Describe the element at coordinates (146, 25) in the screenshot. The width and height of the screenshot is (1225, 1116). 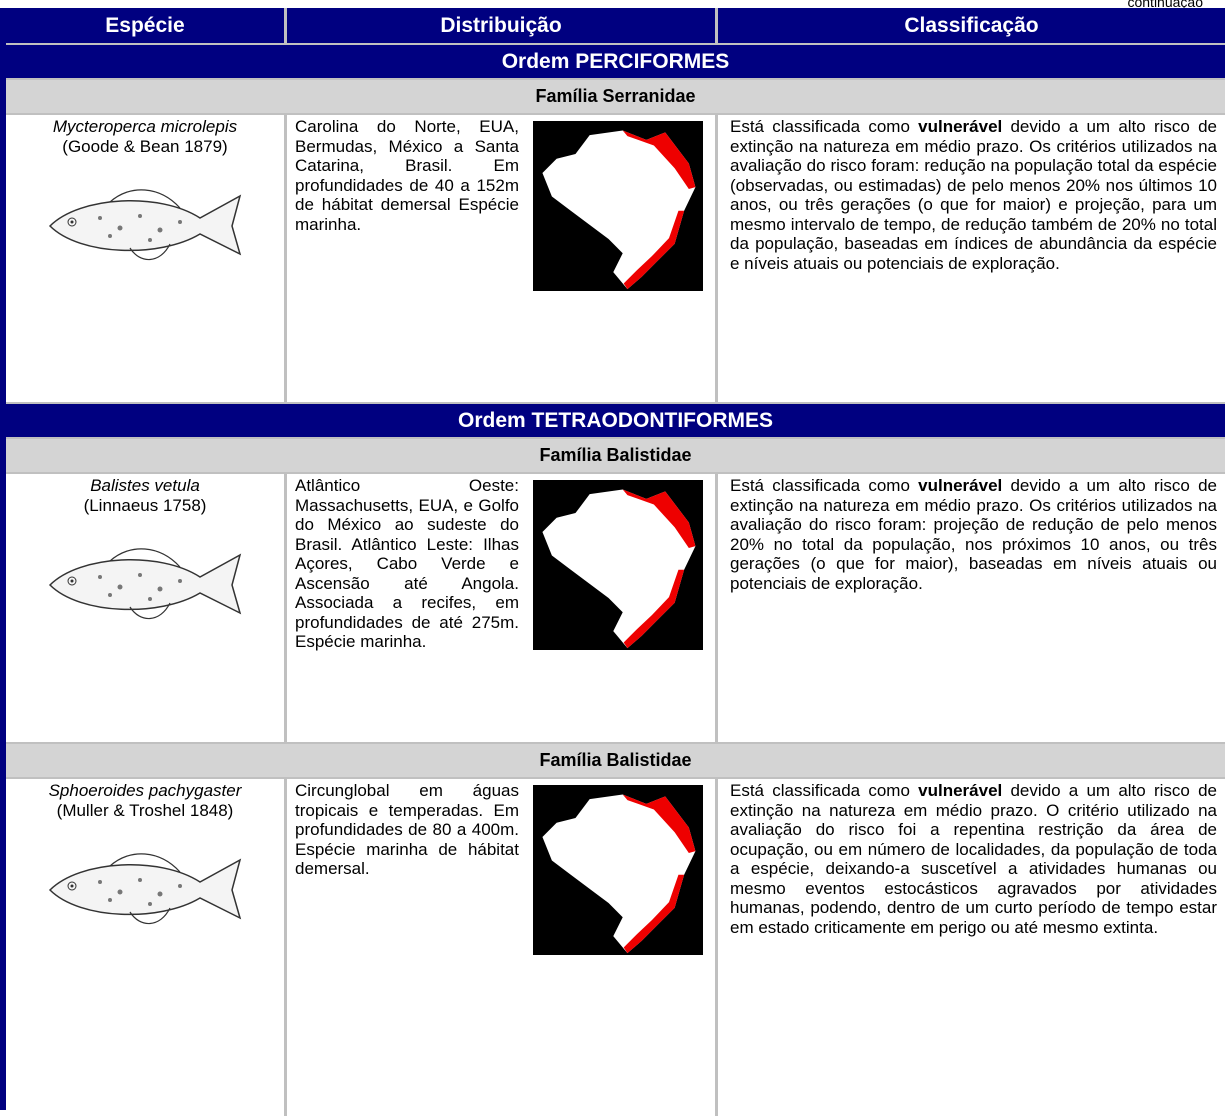
I see `column-header: Espécie` at that location.